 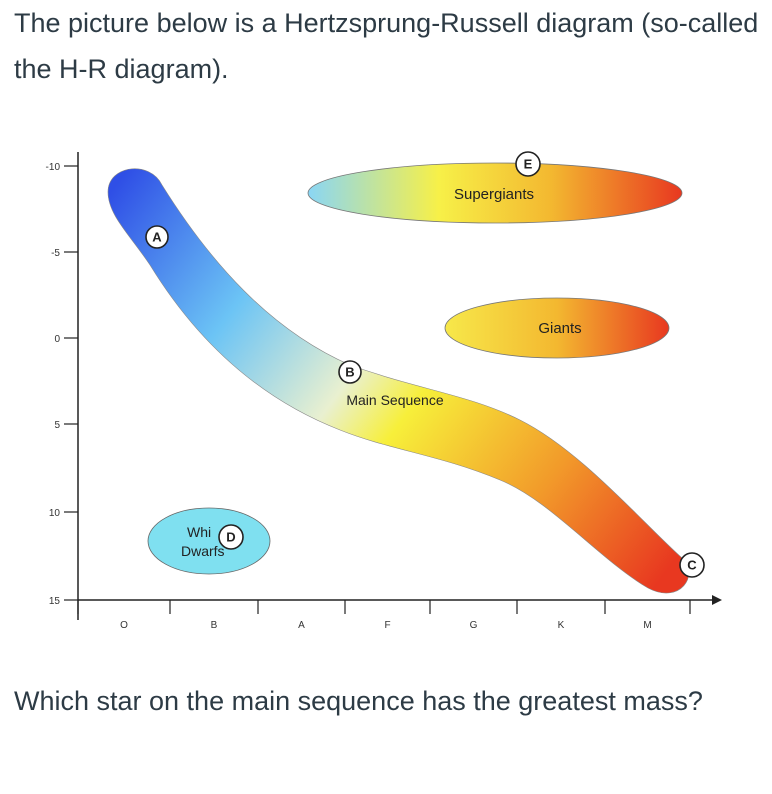 What do you see at coordinates (387, 625) in the screenshot?
I see `x-tick-label: F` at bounding box center [387, 625].